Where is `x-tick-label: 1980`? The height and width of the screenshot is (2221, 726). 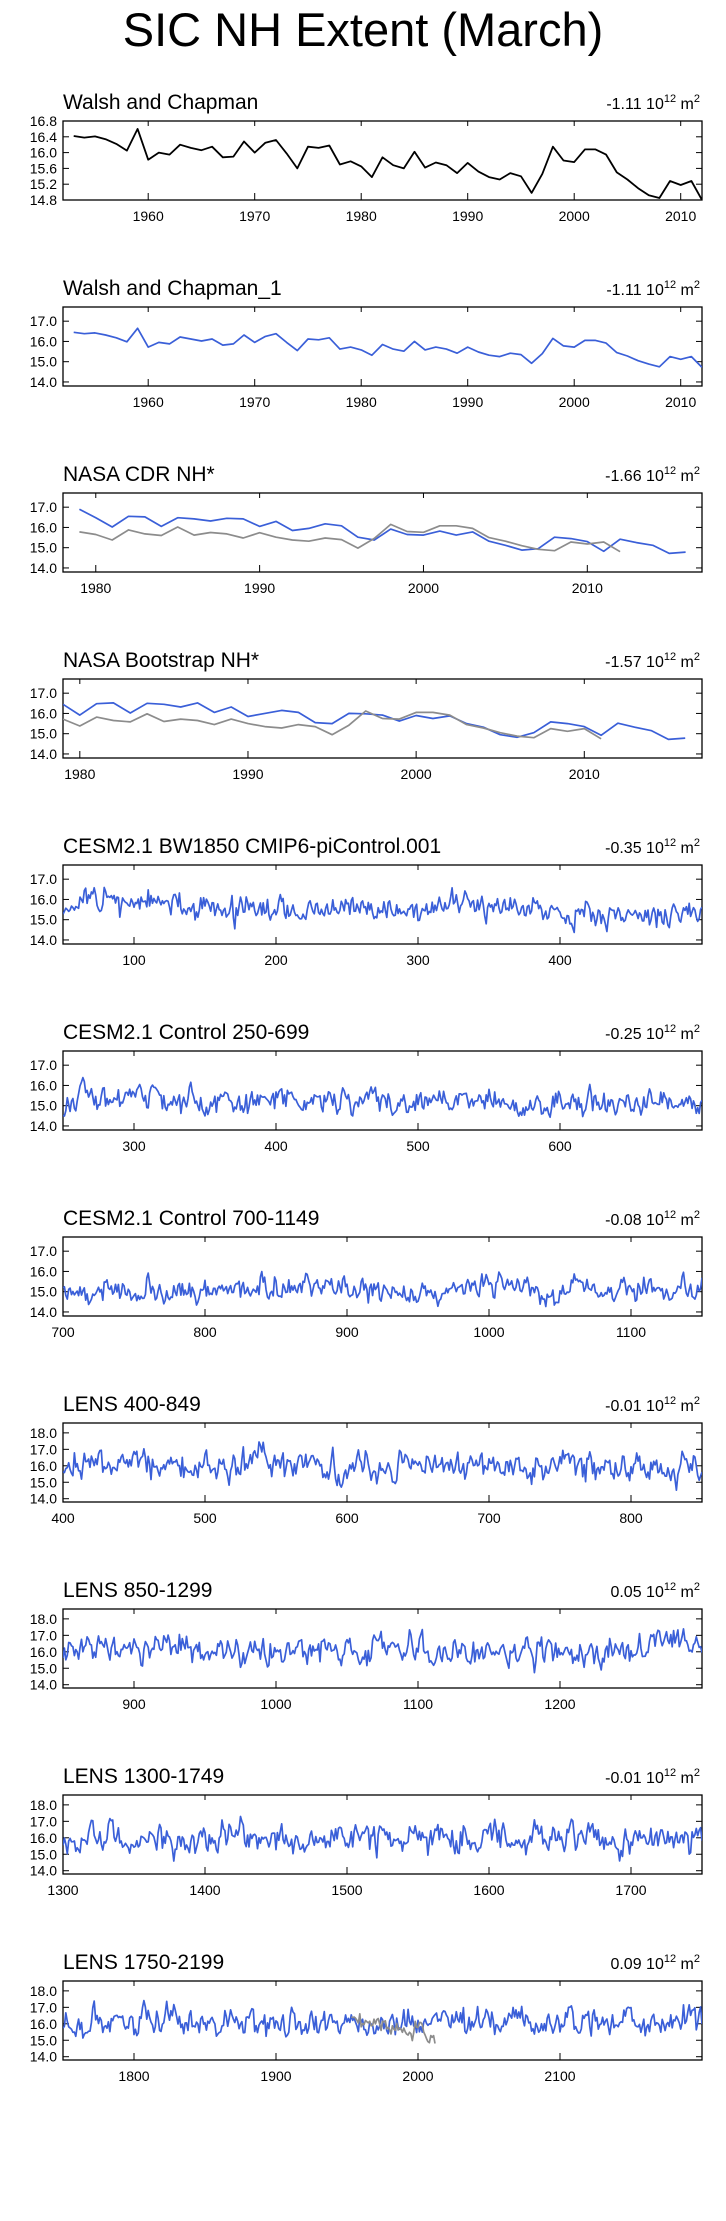
x-tick-label: 1980 is located at coordinates (361, 216).